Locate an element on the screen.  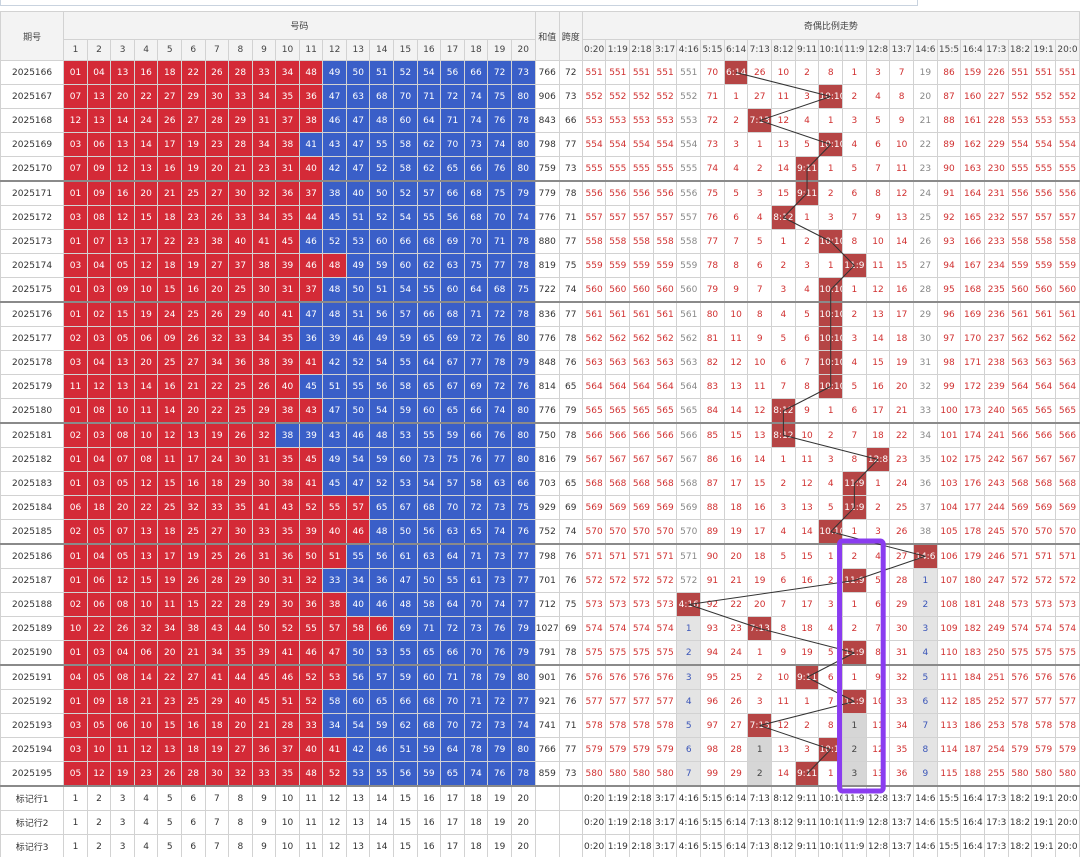
number-ball: 76 is located at coordinates (499, 338).